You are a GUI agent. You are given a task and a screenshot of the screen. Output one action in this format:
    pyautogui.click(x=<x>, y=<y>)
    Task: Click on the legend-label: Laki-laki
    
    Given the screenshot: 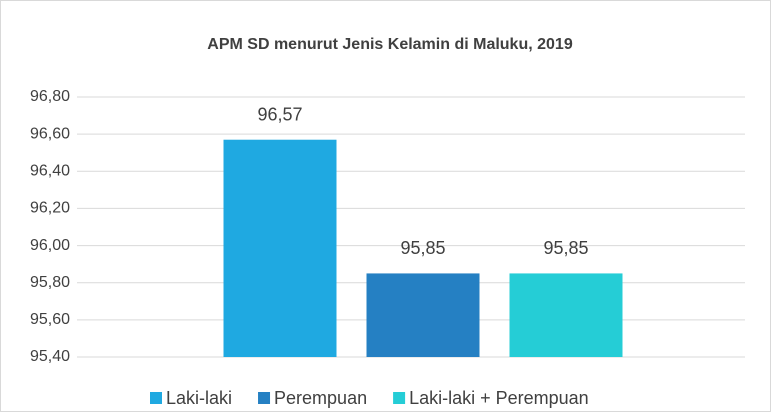 What is the action you would take?
    pyautogui.click(x=199, y=398)
    